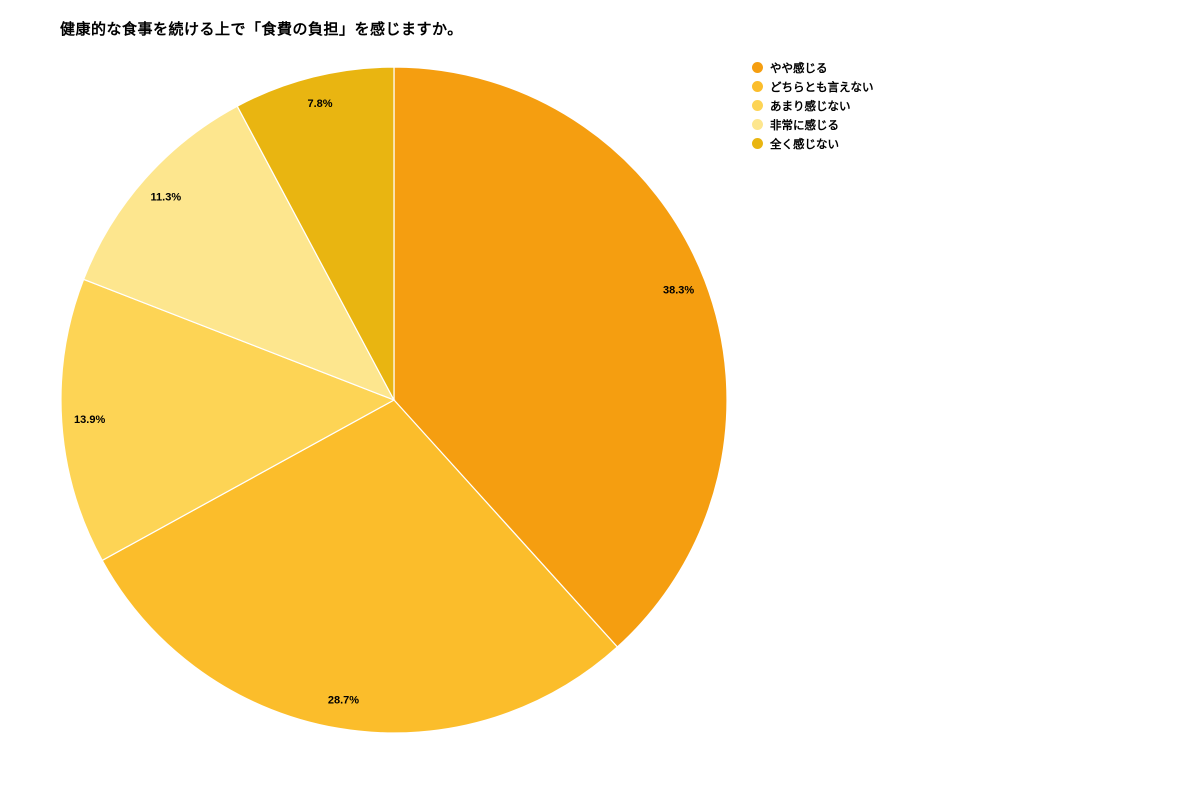  Describe the element at coordinates (822, 86) in the screenshot. I see `legend-label-2: どちらとも言えない` at that location.